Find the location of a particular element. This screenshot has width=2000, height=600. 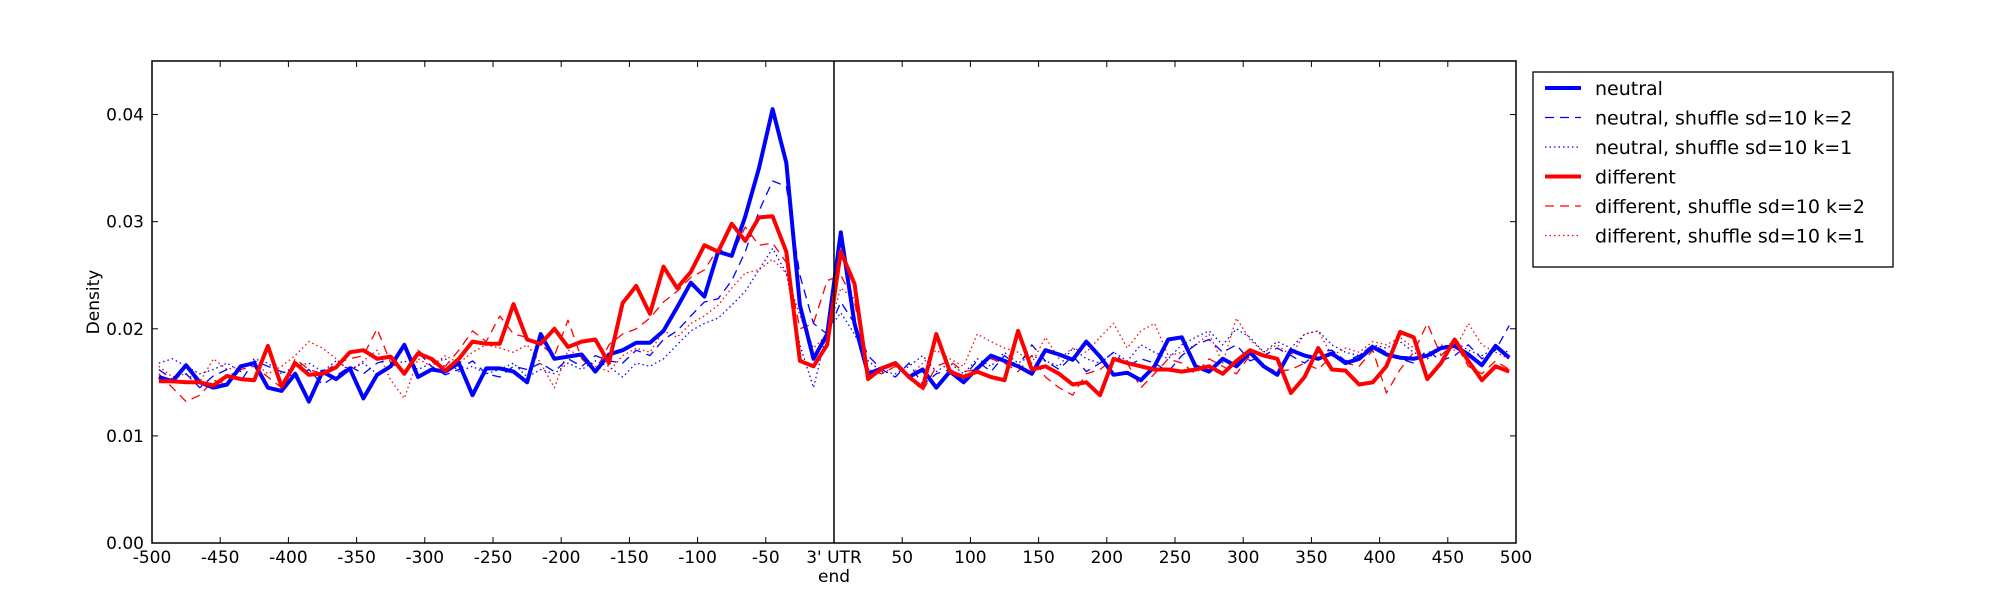

legend-label: different is located at coordinates (1635, 178).